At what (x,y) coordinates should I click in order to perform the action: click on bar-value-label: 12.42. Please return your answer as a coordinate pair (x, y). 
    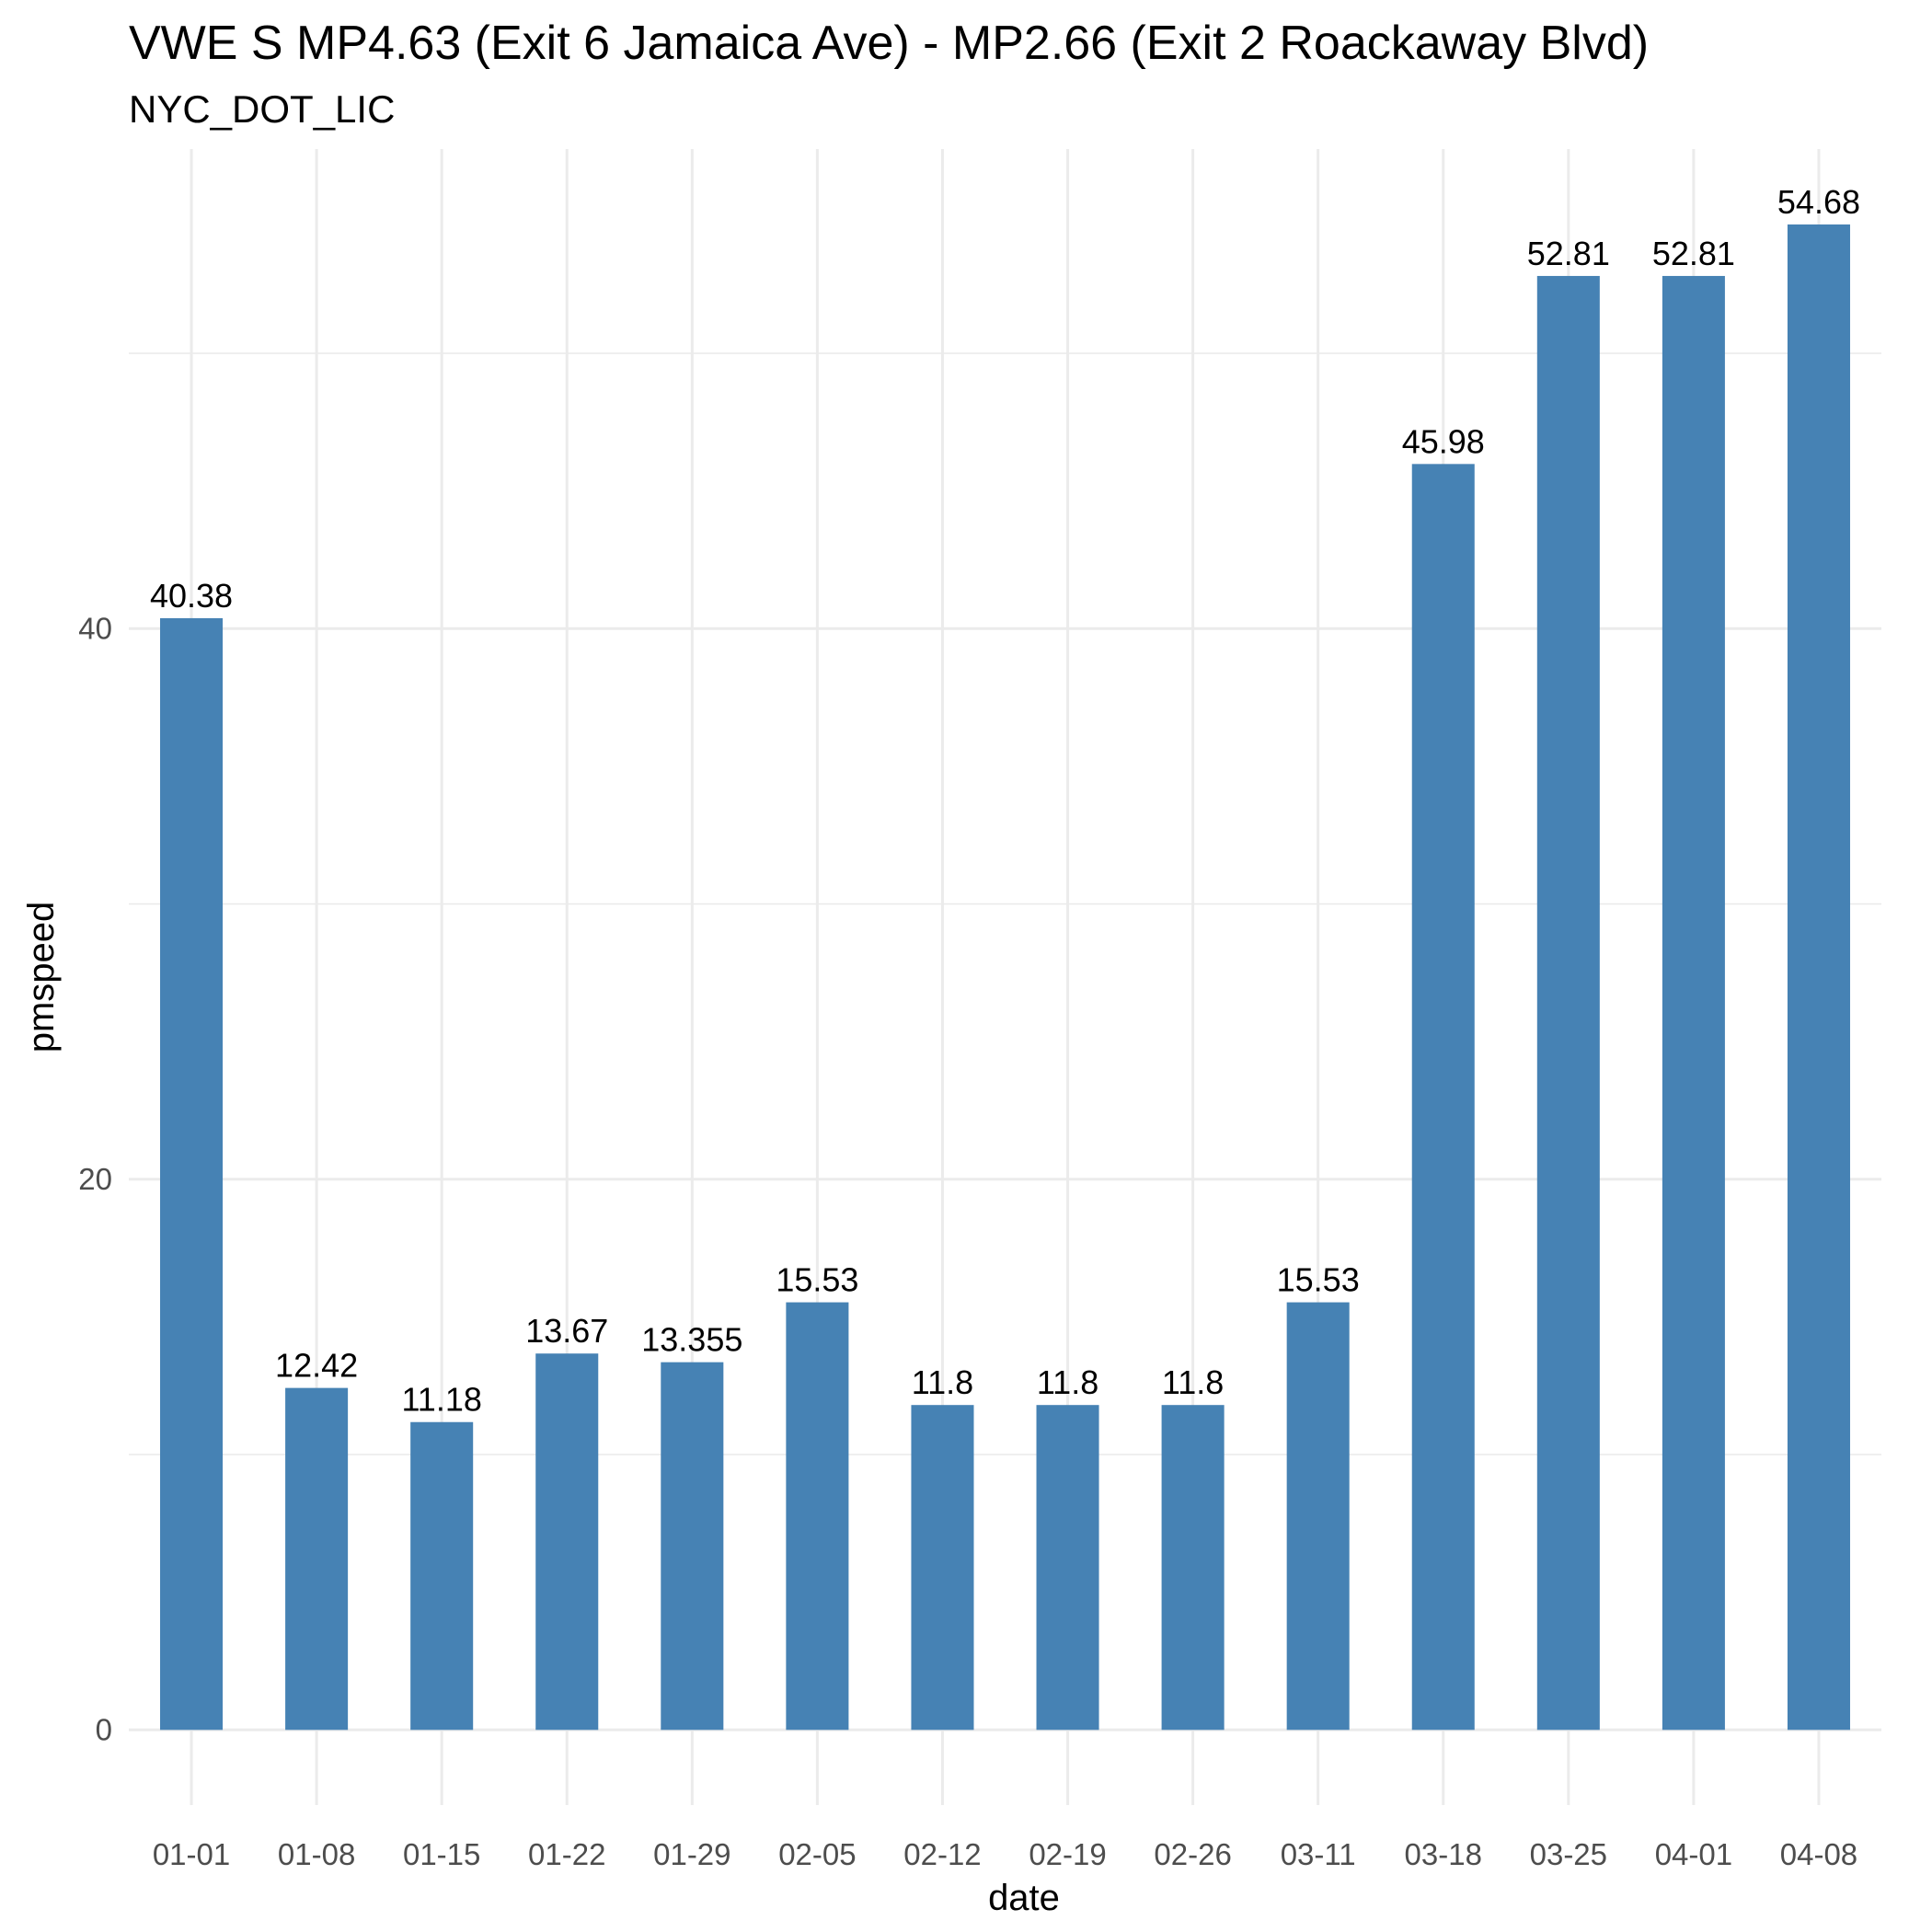
    Looking at the image, I should click on (316, 1366).